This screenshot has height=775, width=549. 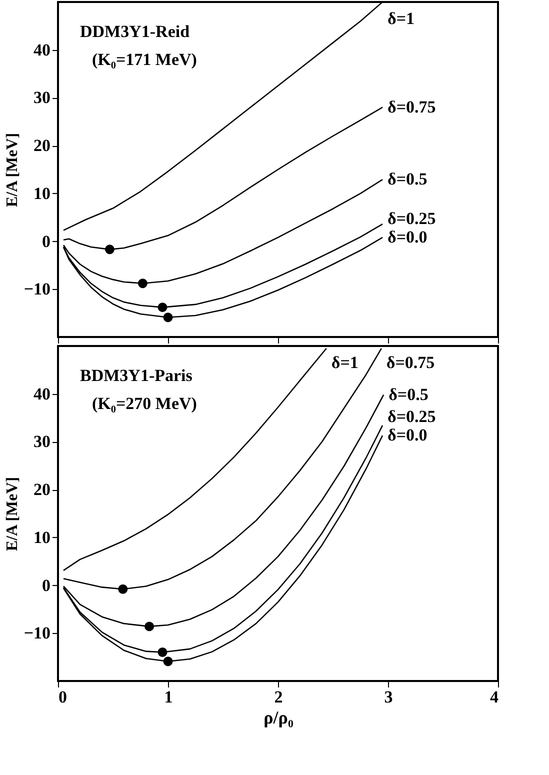 I want to click on annotation: DDM3Y1-Reid, so click(x=135, y=31).